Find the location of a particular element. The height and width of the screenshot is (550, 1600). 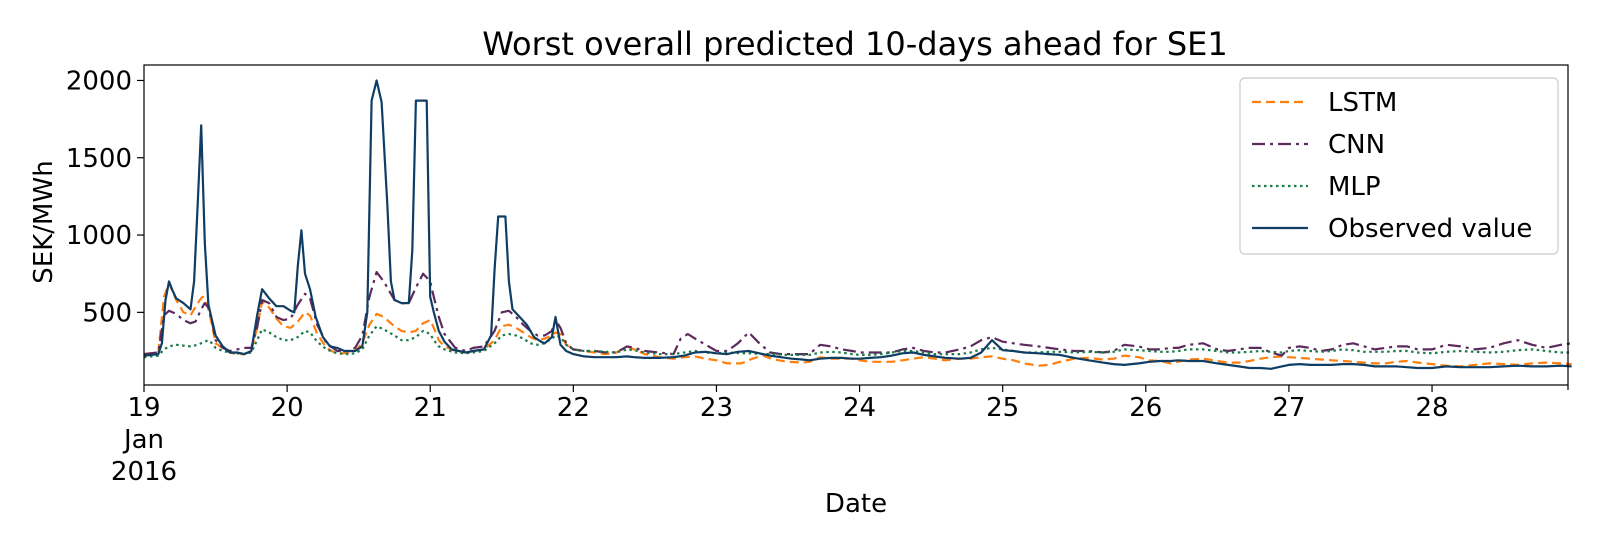

legend-label: LSTM is located at coordinates (1362, 103).